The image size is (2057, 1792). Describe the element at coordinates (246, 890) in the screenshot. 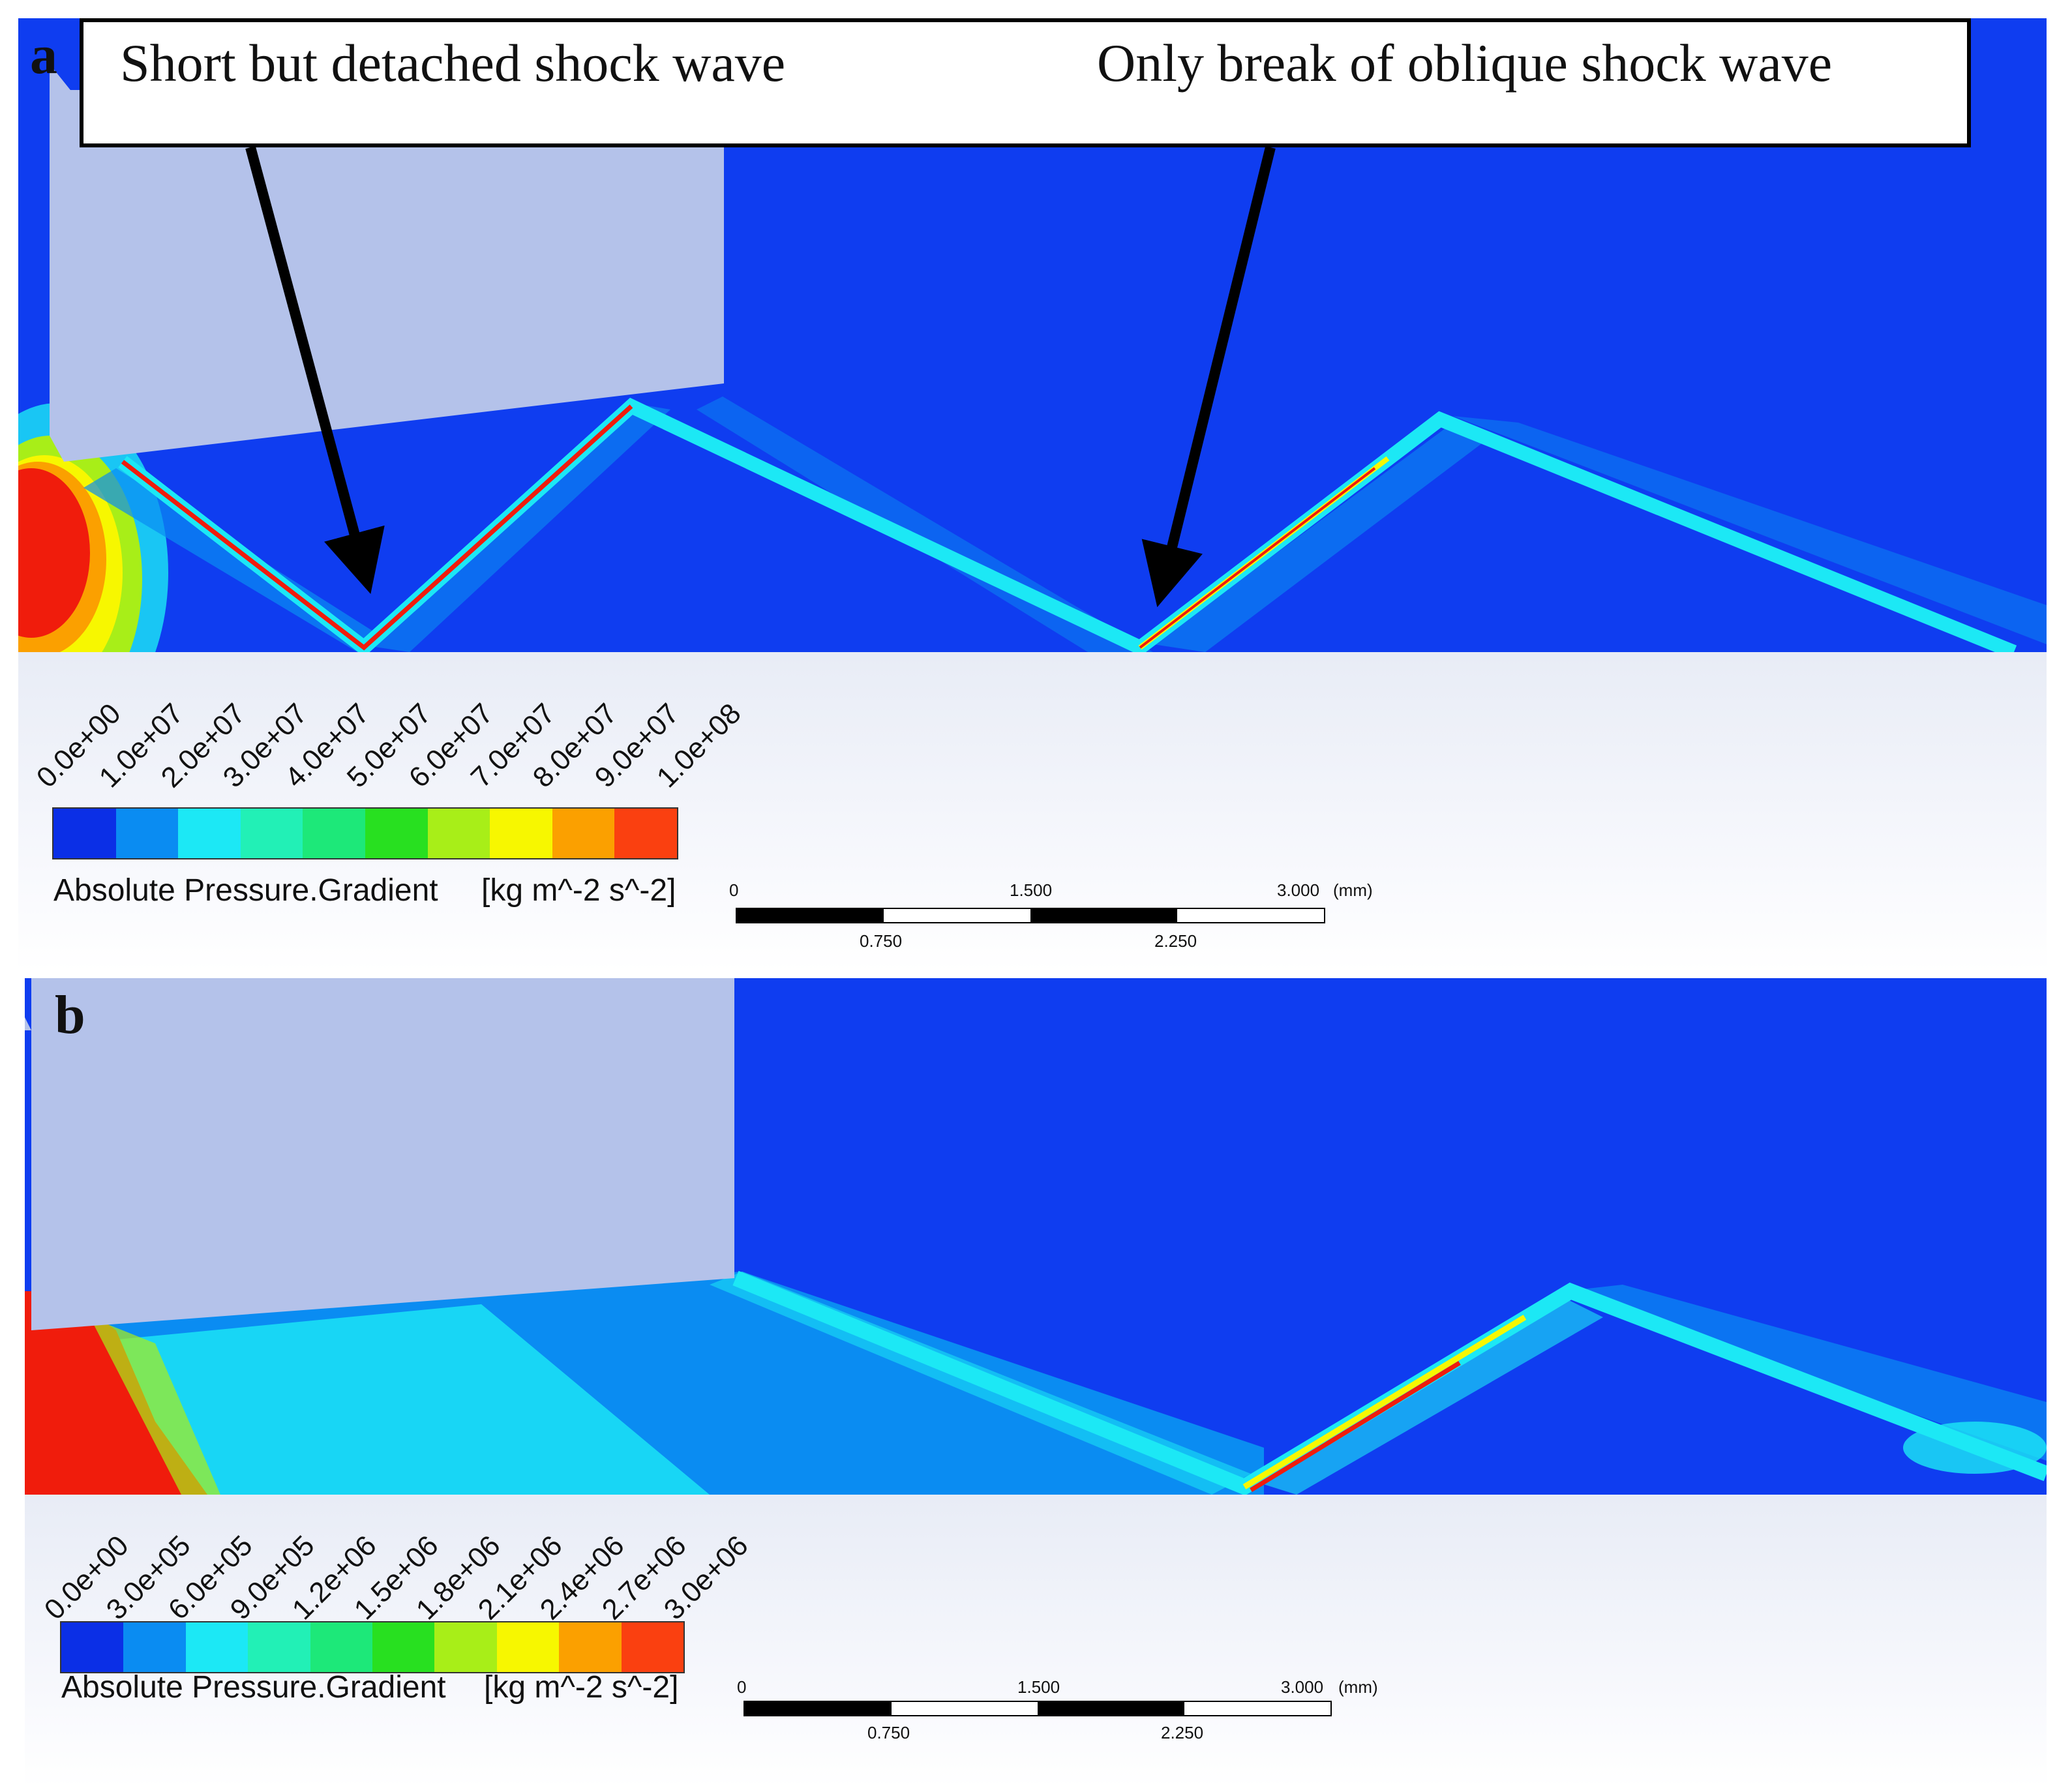

I see `colorbar-title-a: Absolute Pressure.Gradient` at that location.